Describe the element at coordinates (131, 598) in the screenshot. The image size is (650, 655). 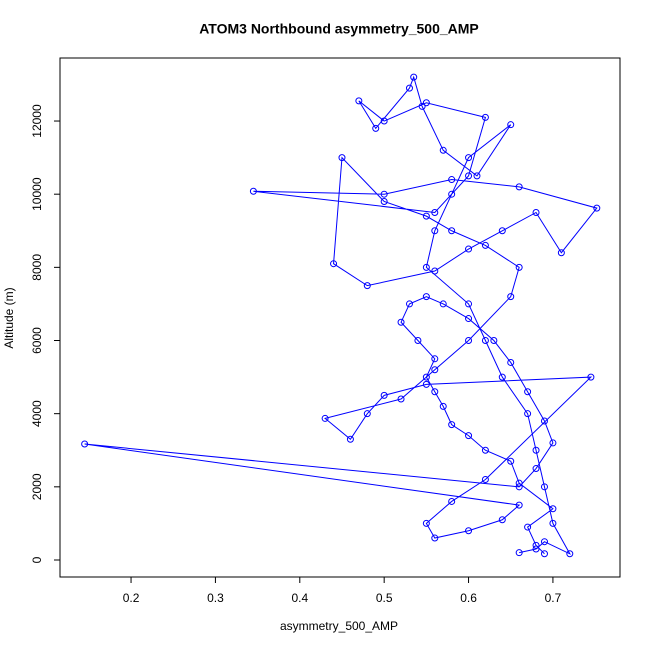
I see `x-tick-label: 0.2` at that location.